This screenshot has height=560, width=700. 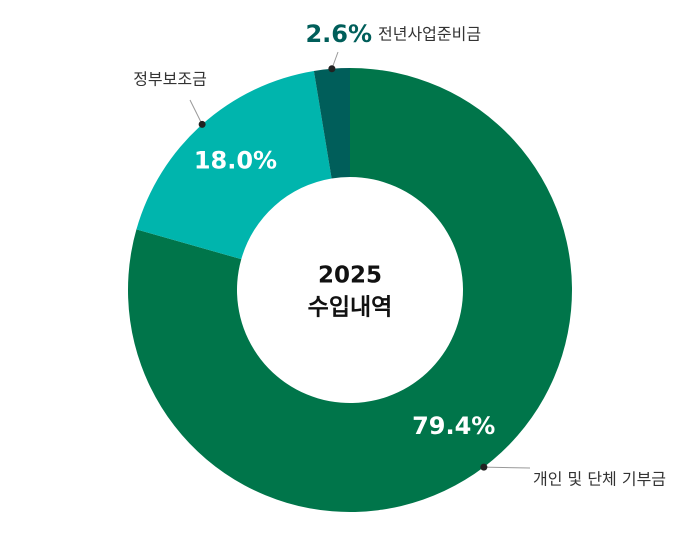 What do you see at coordinates (350, 276) in the screenshot?
I see `center-title-year: 2025` at bounding box center [350, 276].